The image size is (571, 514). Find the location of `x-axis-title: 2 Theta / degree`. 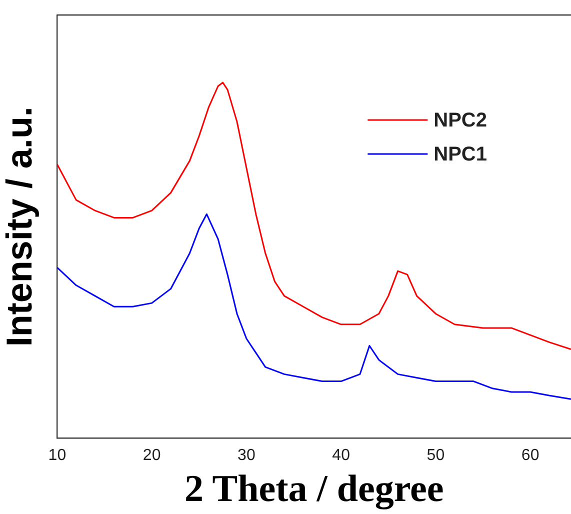

x-axis-title: 2 Theta / degree is located at coordinates (314, 489).